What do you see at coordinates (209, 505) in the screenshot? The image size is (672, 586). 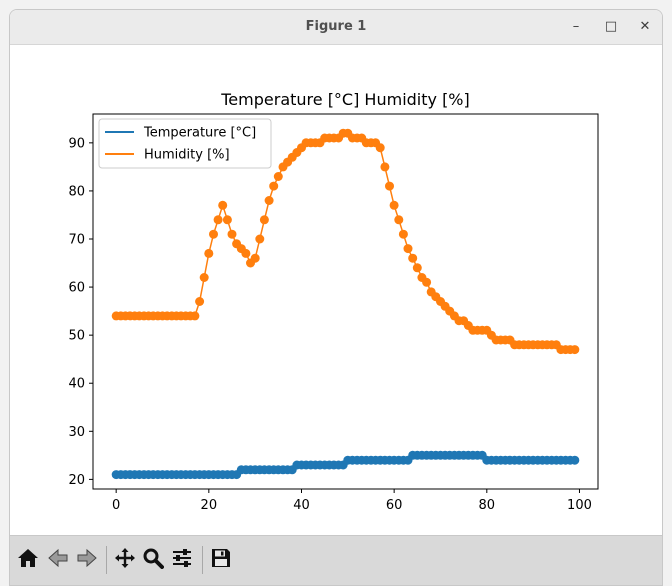 I see `x-tick-label: 20` at bounding box center [209, 505].